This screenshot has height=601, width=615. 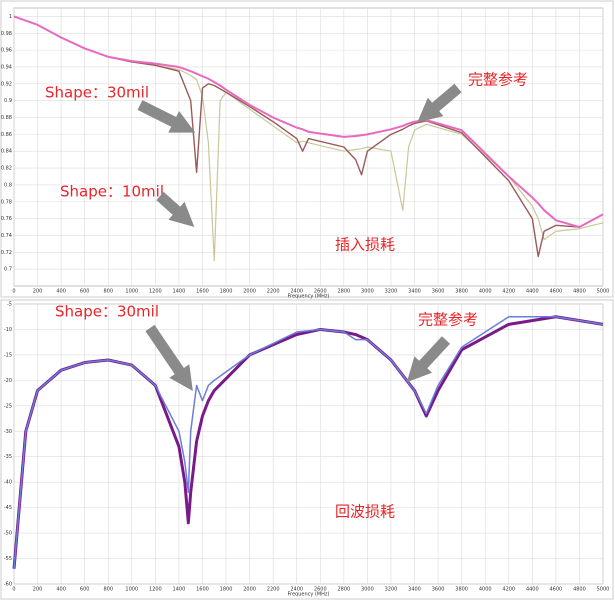 What do you see at coordinates (38, 590) in the screenshot?
I see `x-tick-label: 200` at bounding box center [38, 590].